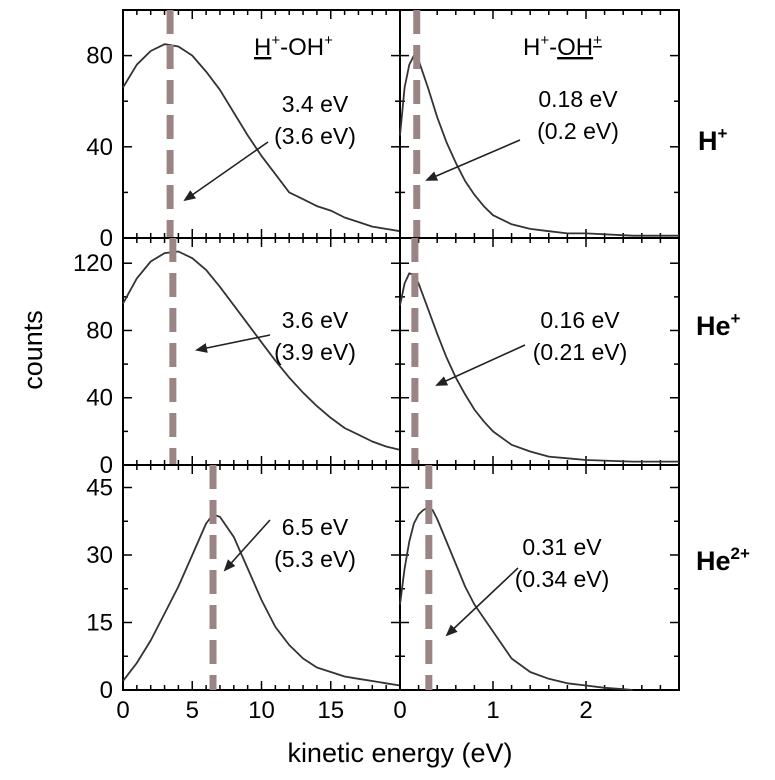 The image size is (775, 780). Describe the element at coordinates (99, 555) in the screenshot. I see `panel-5-y-tick-label: 30` at that location.